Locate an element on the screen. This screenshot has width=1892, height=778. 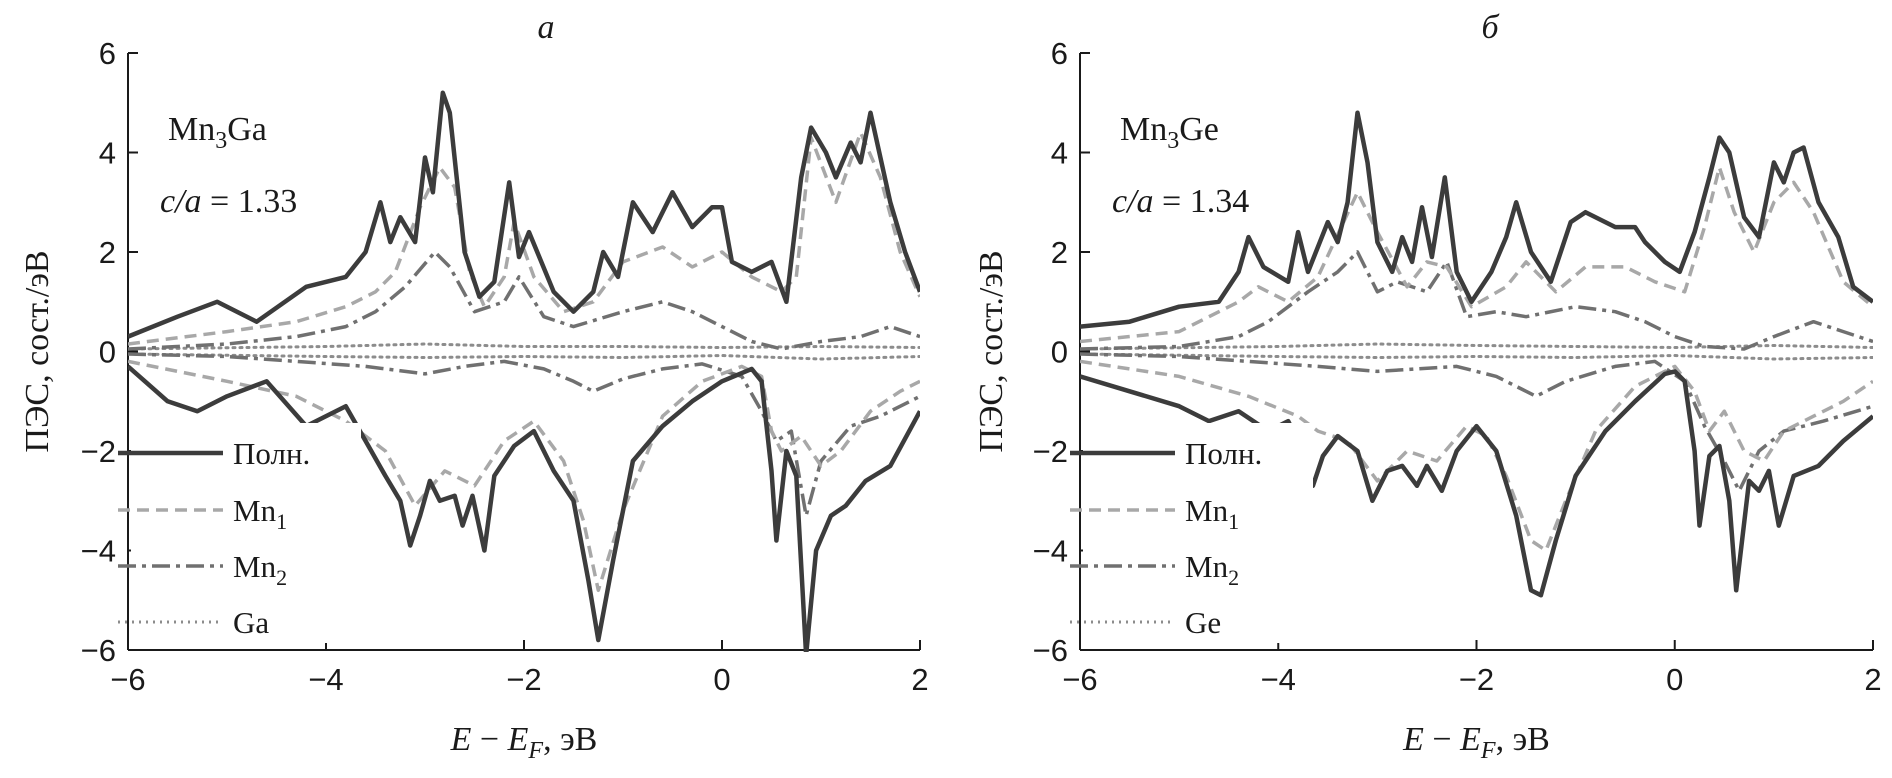
ratio-label: c/a = 1.33 is located at coordinates (228, 201).